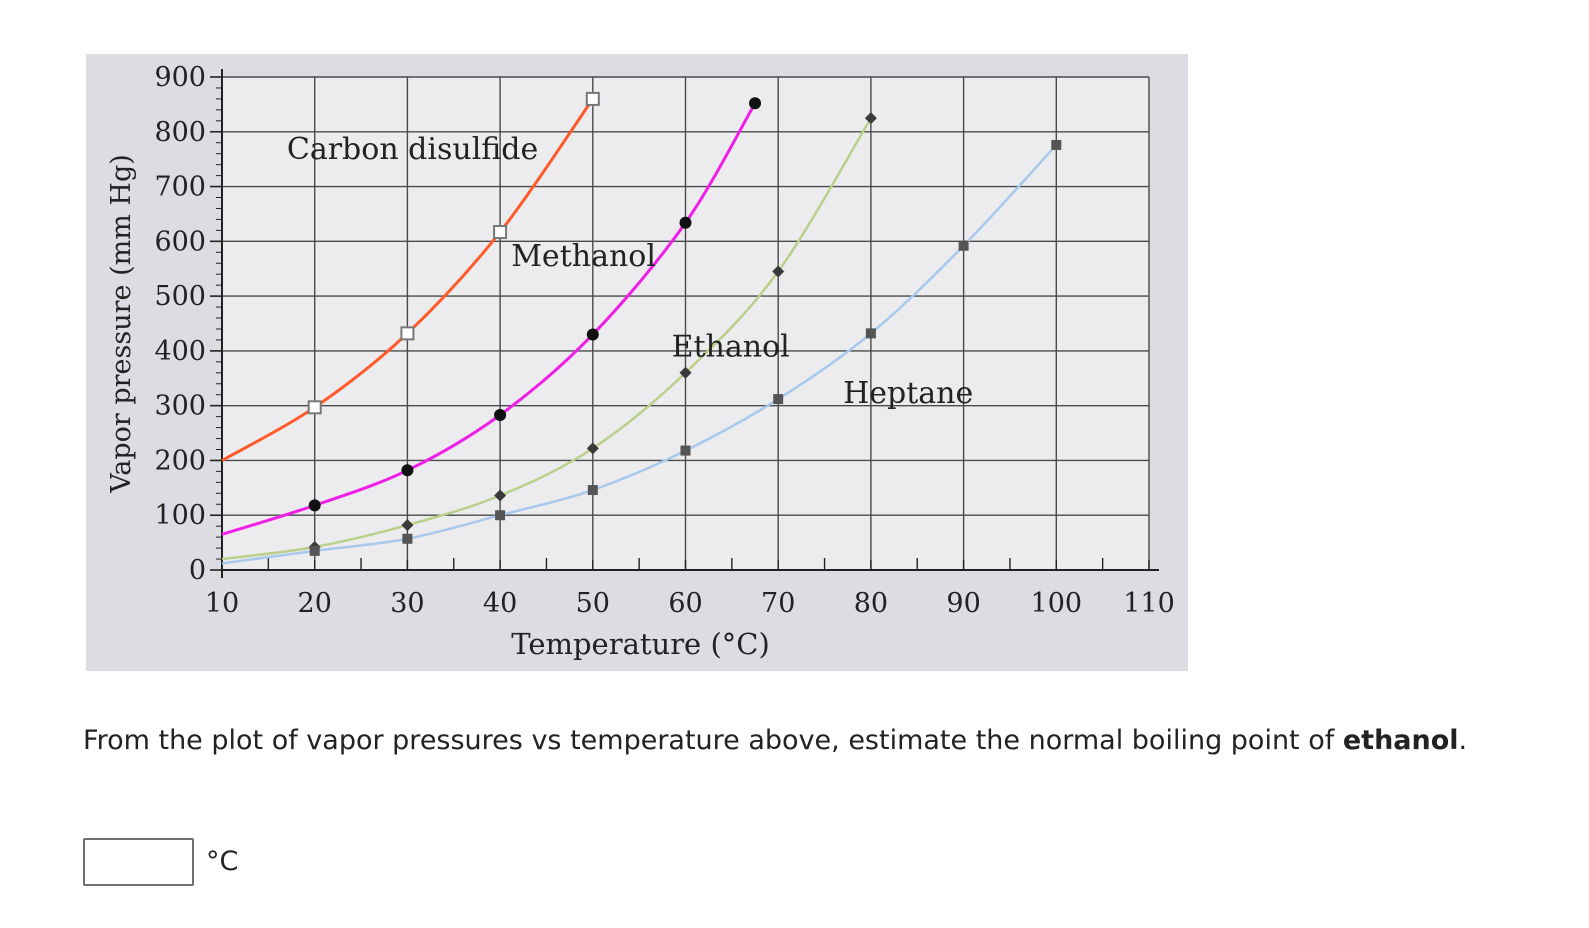 The width and height of the screenshot is (1589, 928). I want to click on y-tick-label: 500, so click(180, 296).